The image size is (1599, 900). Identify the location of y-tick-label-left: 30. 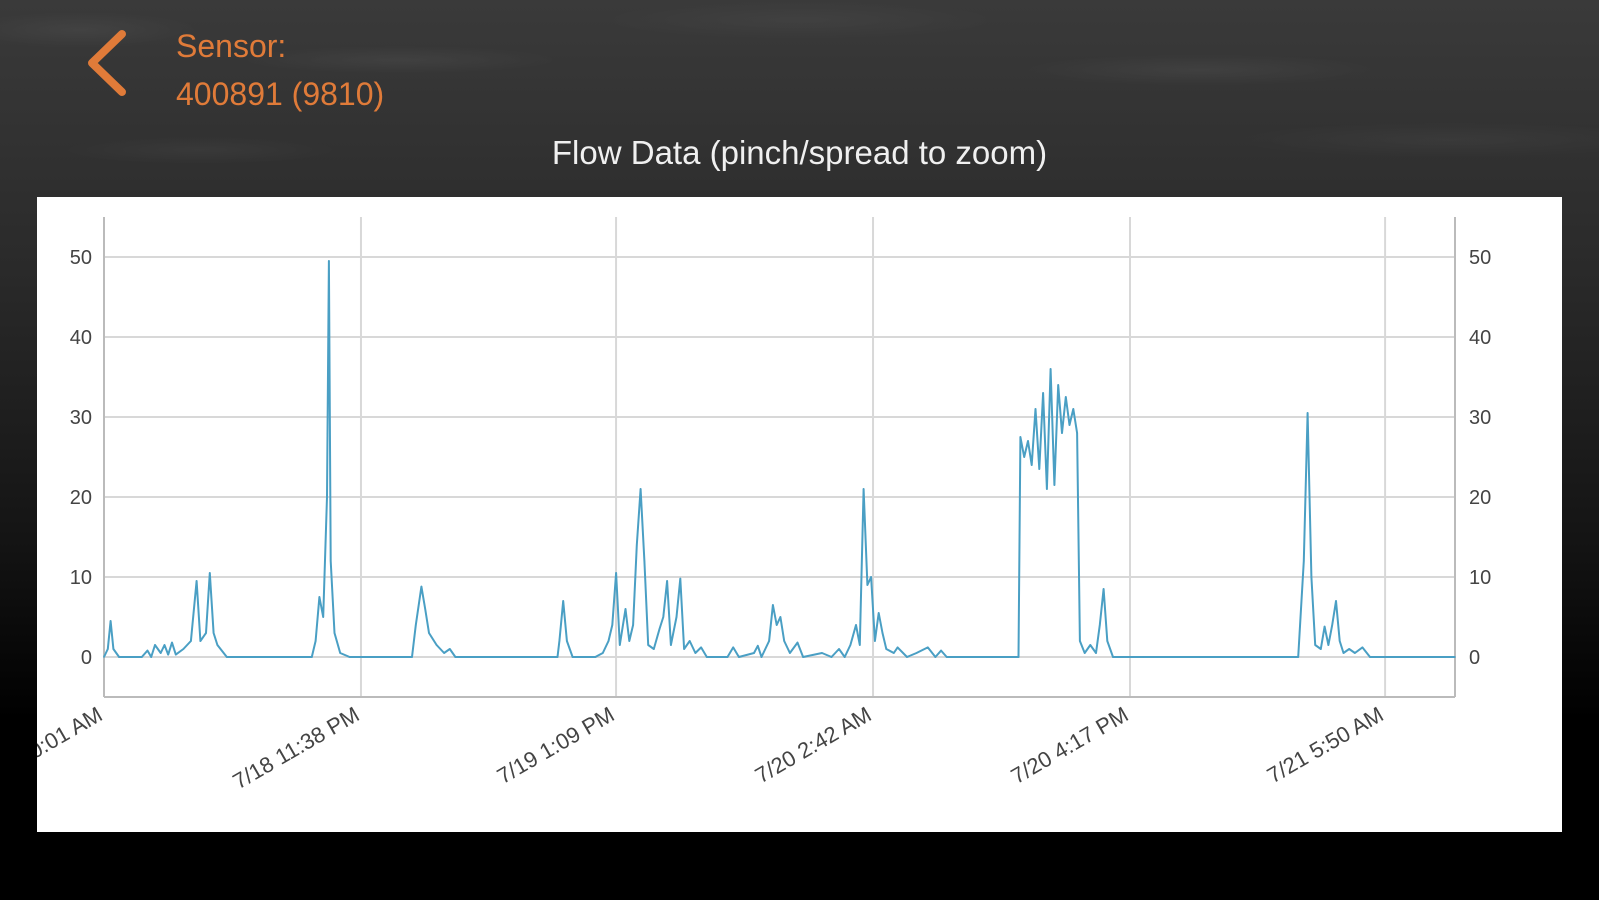
(81, 418).